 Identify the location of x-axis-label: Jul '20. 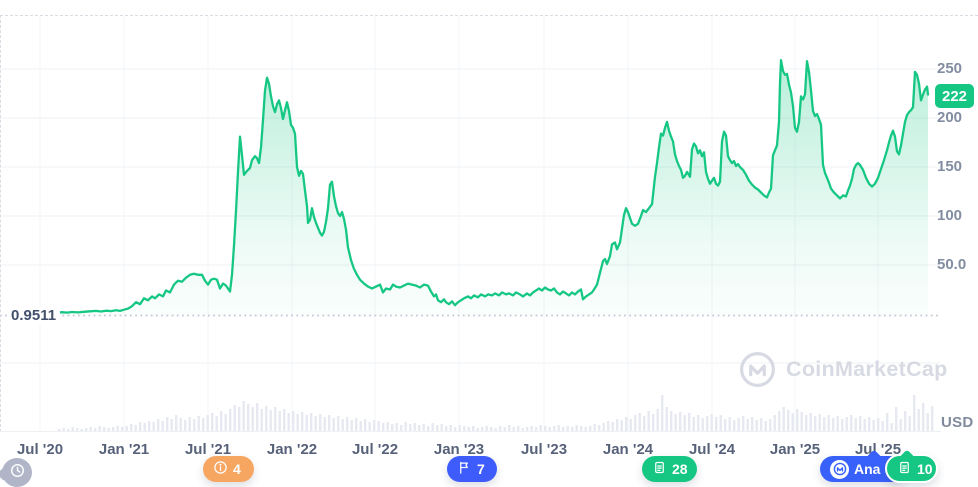
(40, 449).